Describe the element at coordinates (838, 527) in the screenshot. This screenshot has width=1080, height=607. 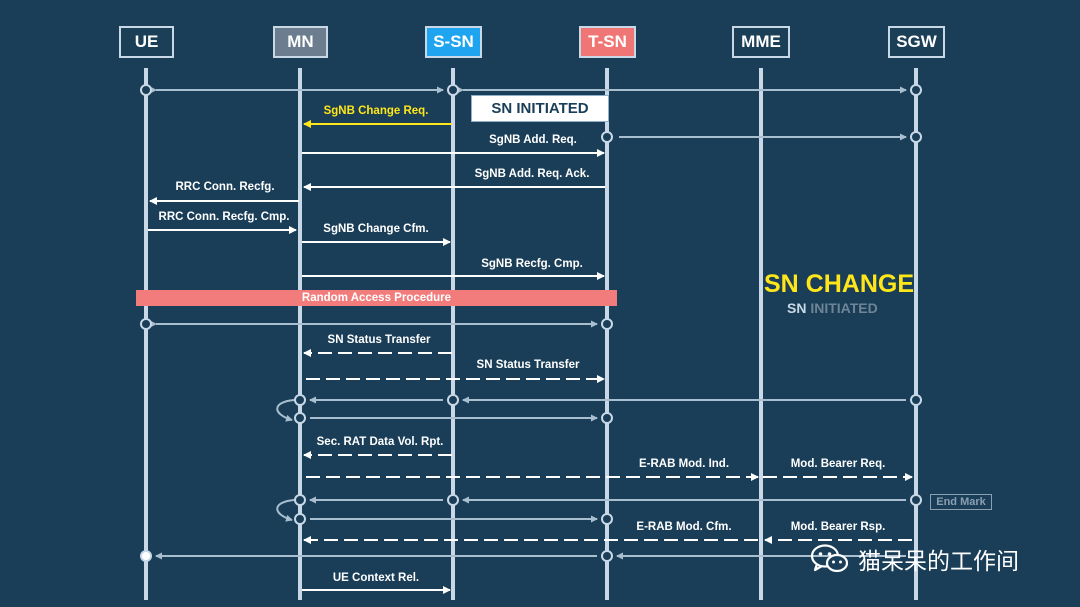
I see `label-mod-bearer-rsp: Mod. Bearer Rsp.` at that location.